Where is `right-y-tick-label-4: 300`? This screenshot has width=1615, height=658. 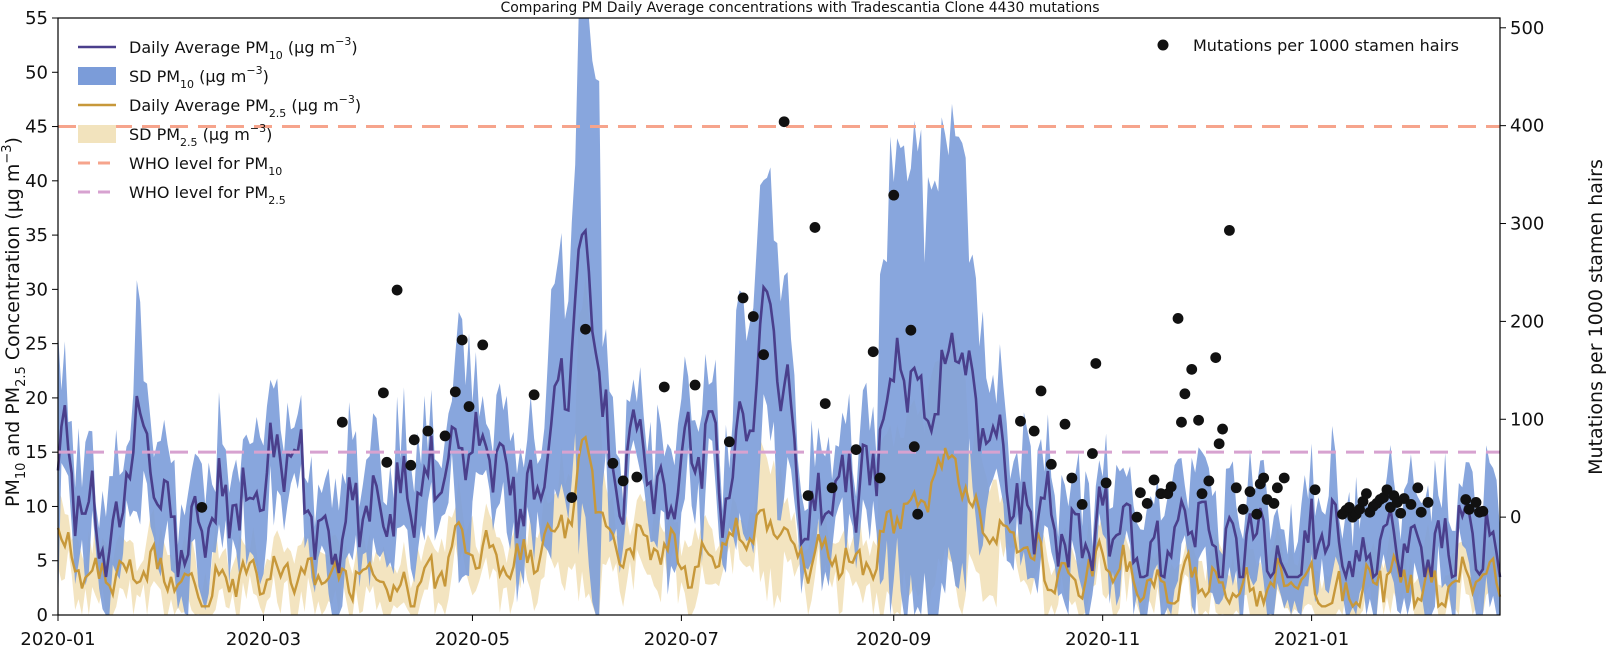
right-y-tick-label-4: 300 is located at coordinates (1527, 224).